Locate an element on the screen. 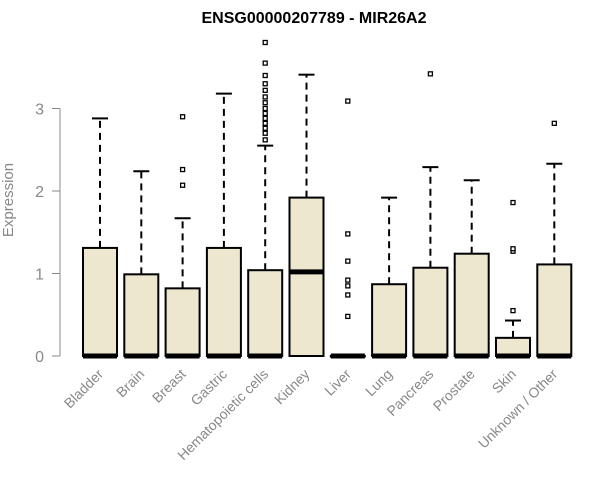 This screenshot has width=600, height=500. box-pancreas is located at coordinates (430, 215).